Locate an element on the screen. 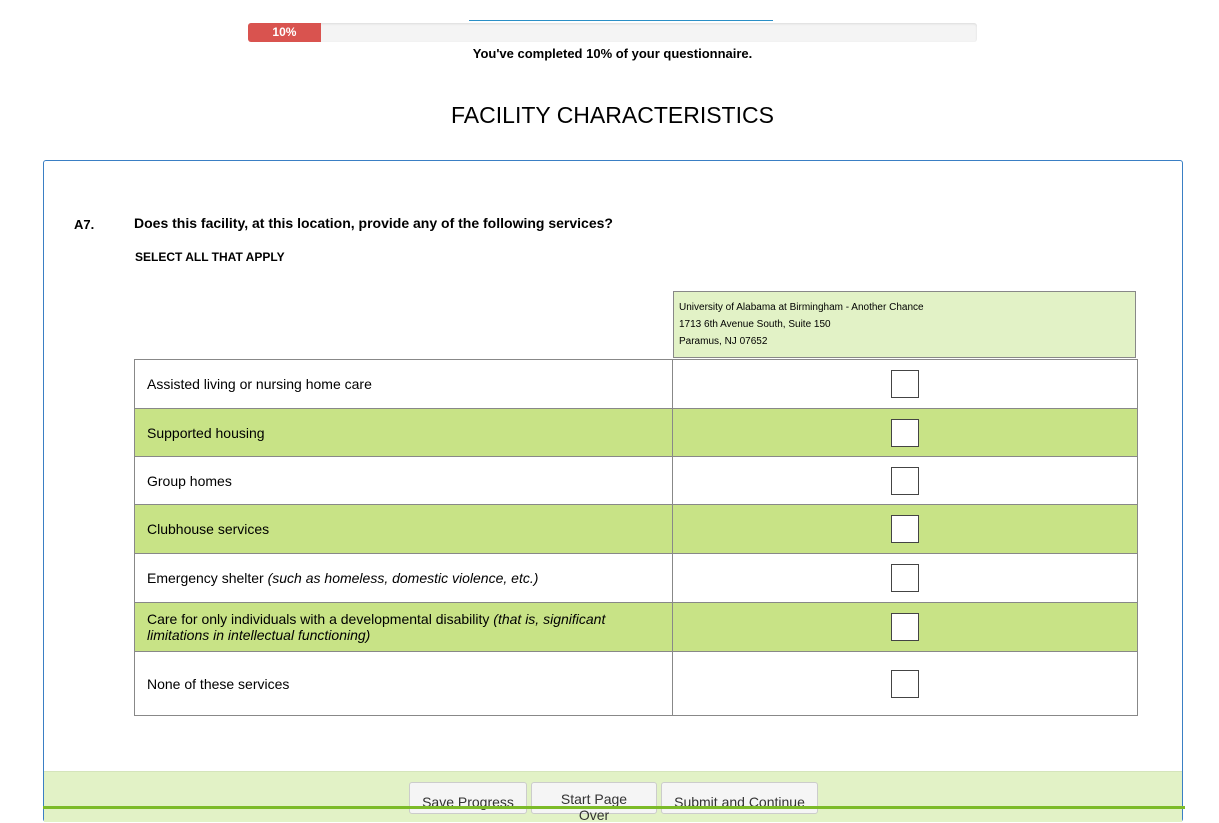 Image resolution: width=1219 pixels, height=823 pixels. service-label: None of these services is located at coordinates (403, 683).